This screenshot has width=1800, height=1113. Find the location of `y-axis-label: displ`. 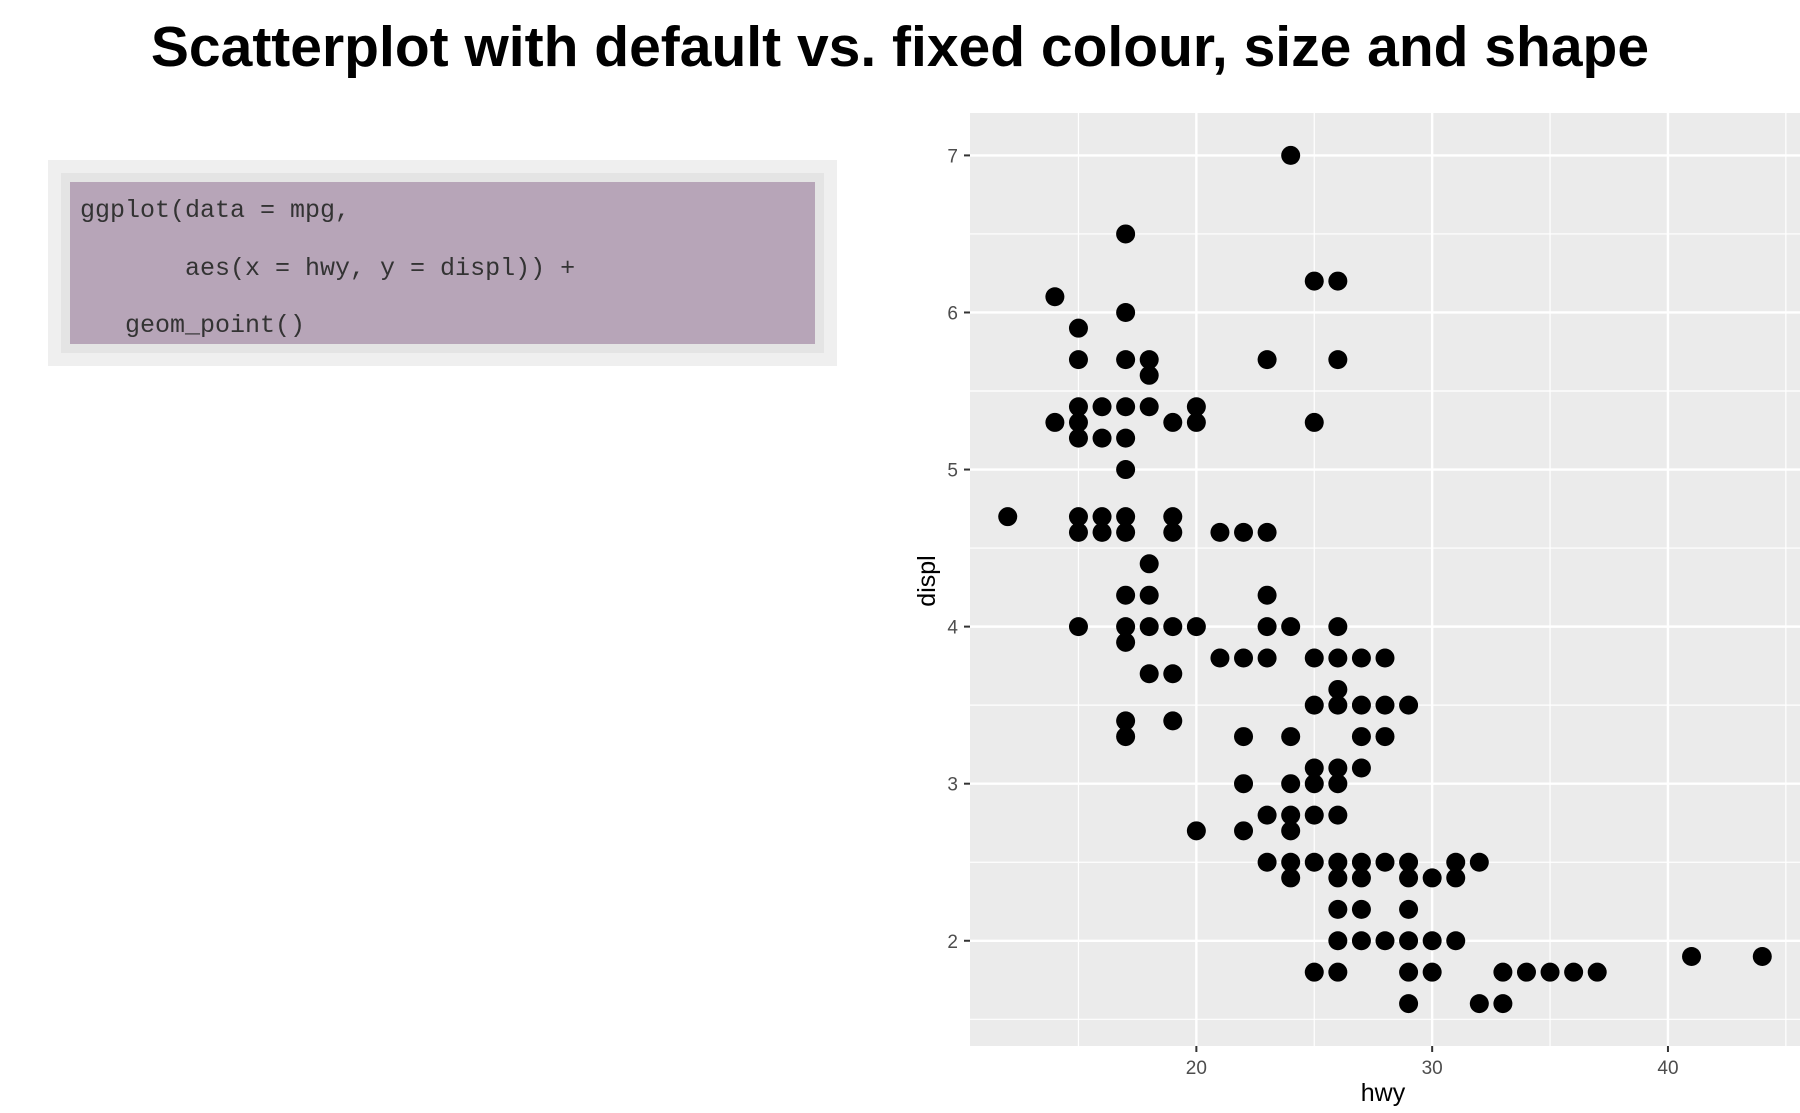

y-axis-label: displ is located at coordinates (927, 580).